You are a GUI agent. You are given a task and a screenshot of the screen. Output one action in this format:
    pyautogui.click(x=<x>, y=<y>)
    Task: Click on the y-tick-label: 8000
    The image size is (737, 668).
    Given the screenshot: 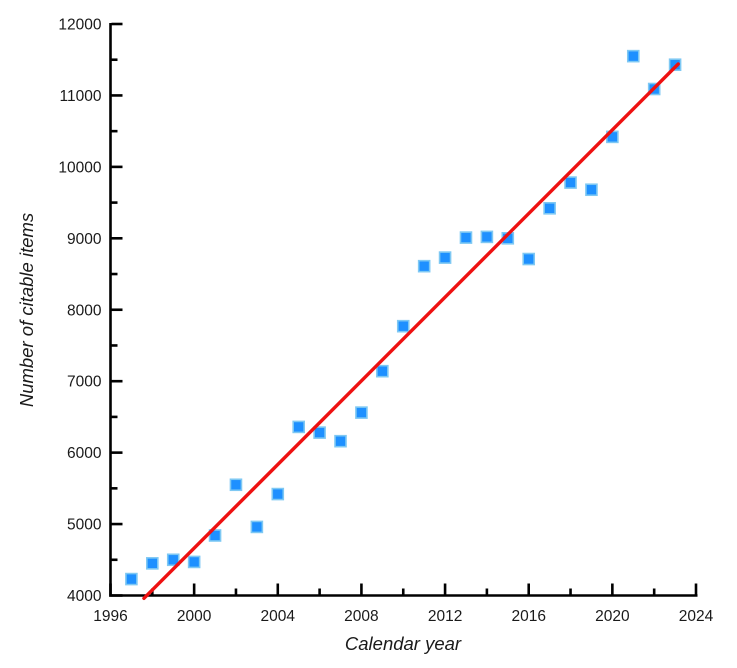 What is the action you would take?
    pyautogui.click(x=84, y=310)
    